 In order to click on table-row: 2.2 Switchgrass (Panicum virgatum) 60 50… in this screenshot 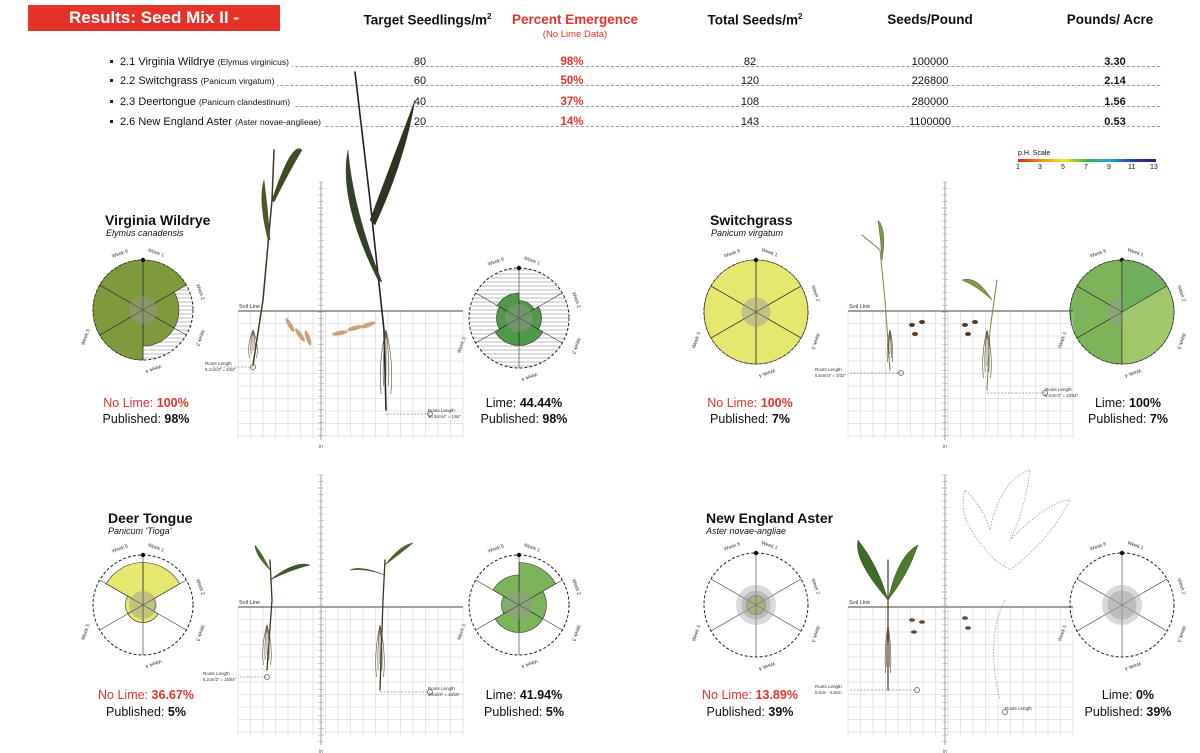, I will do `click(630, 82)`.